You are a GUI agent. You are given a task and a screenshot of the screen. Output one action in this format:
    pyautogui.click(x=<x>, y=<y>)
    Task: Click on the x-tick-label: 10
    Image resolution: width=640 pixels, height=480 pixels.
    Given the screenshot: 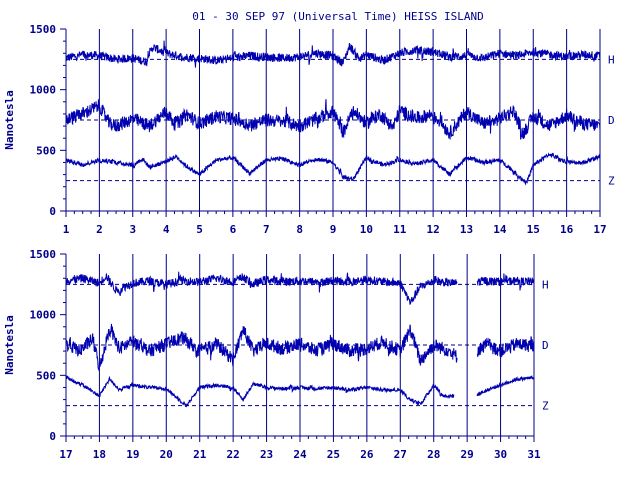 What is the action you would take?
    pyautogui.click(x=366, y=229)
    